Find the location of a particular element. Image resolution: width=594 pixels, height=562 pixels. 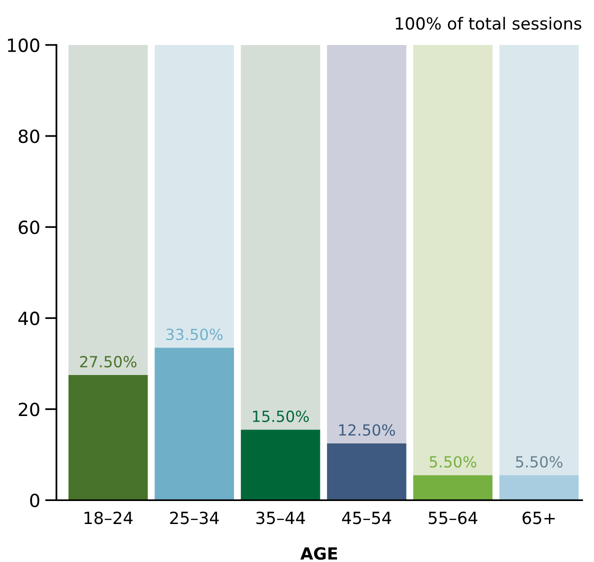

x-tick-label: 25–34 is located at coordinates (194, 518).